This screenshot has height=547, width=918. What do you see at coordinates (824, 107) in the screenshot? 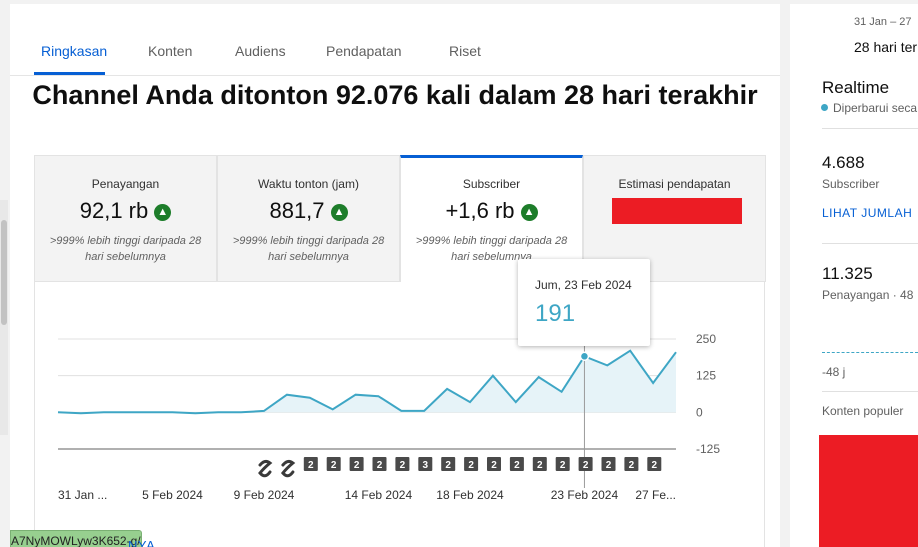
I see `live-dot-icon` at bounding box center [824, 107].